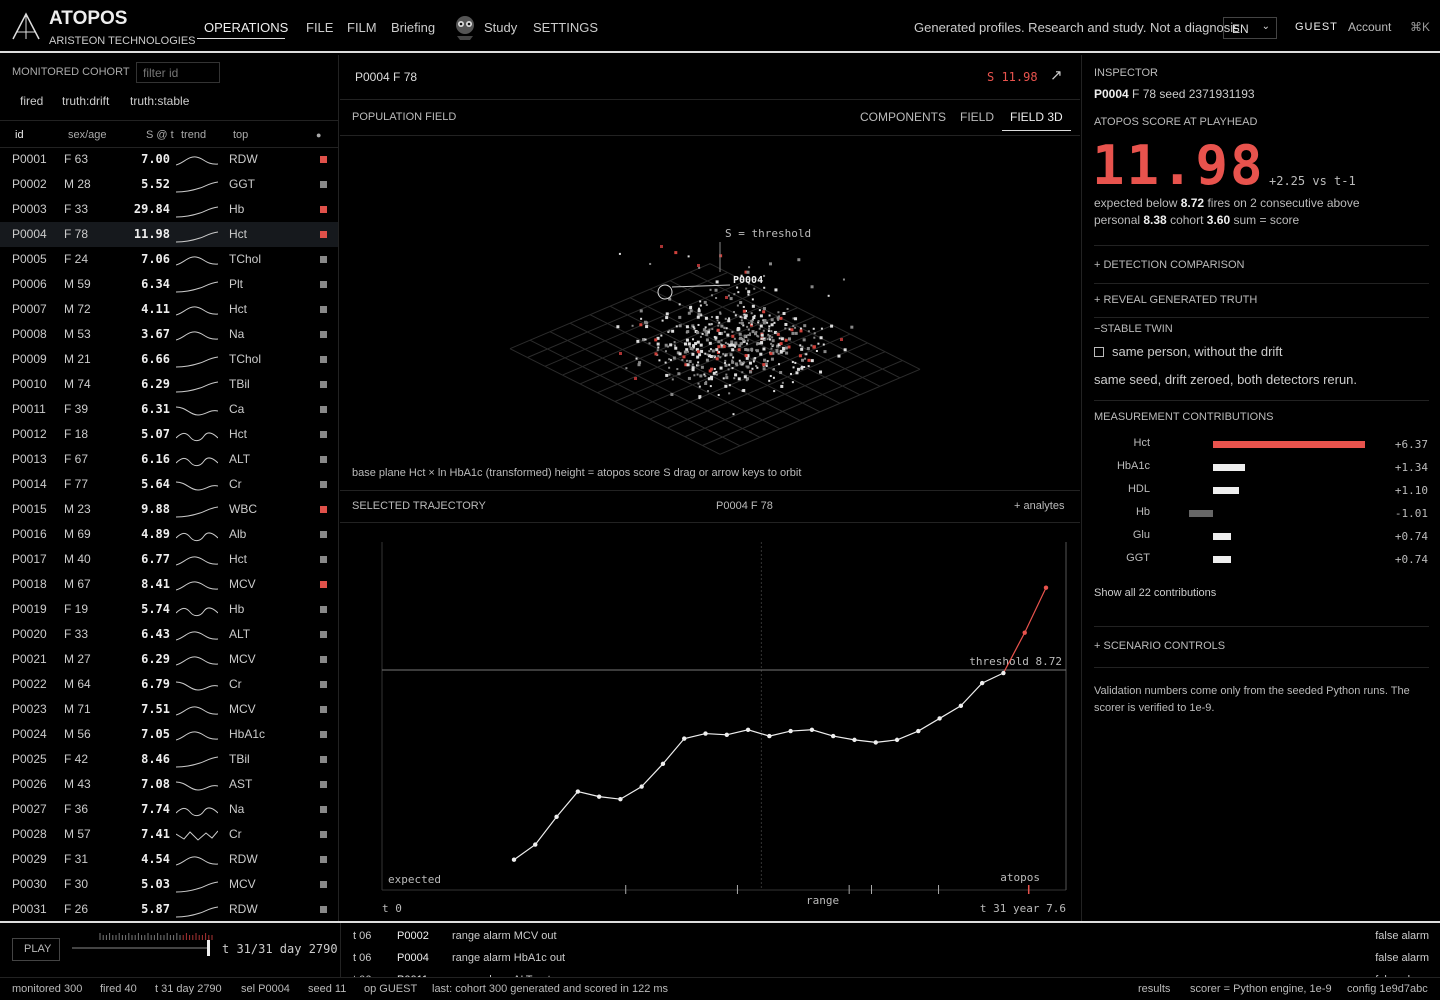  I want to click on cohort-row: P0020 F 33 6.43 ALT, so click(169, 634).